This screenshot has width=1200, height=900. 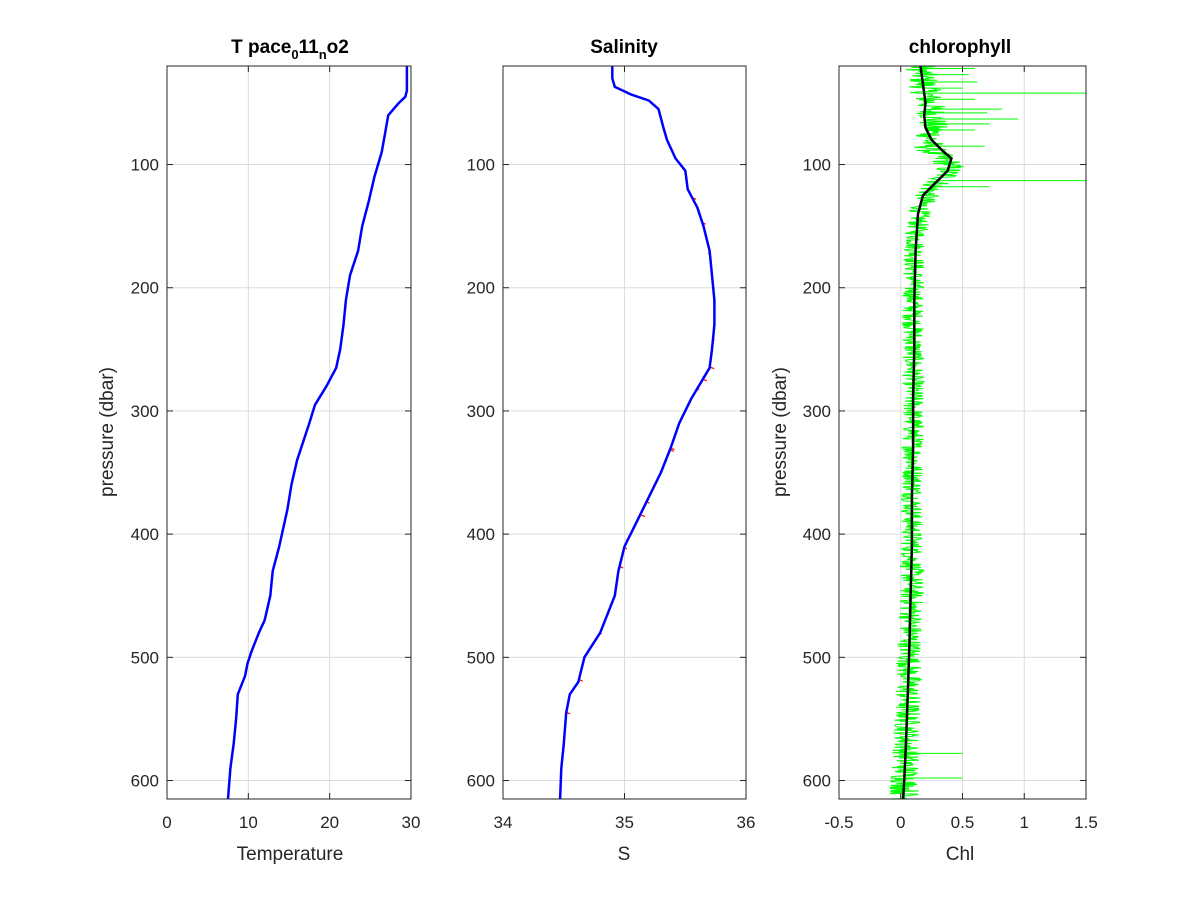 What do you see at coordinates (624, 854) in the screenshot?
I see `x-axis-label-salinity: S` at bounding box center [624, 854].